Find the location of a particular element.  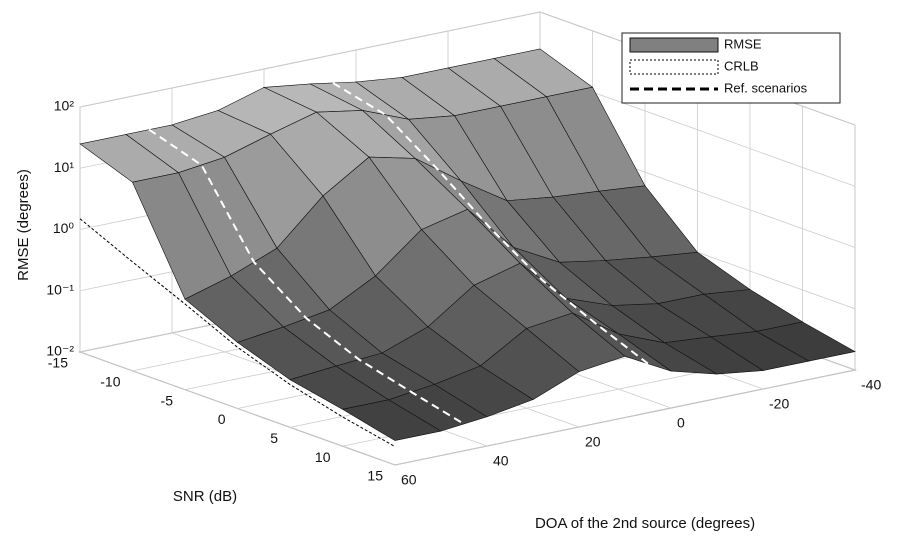

x-tick-label: -10 is located at coordinates (110, 382).